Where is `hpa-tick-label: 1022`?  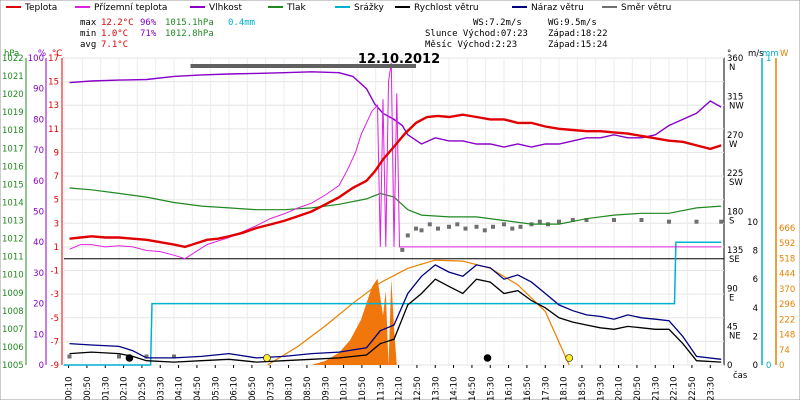
hpa-tick-label: 1022 is located at coordinates (13, 59).